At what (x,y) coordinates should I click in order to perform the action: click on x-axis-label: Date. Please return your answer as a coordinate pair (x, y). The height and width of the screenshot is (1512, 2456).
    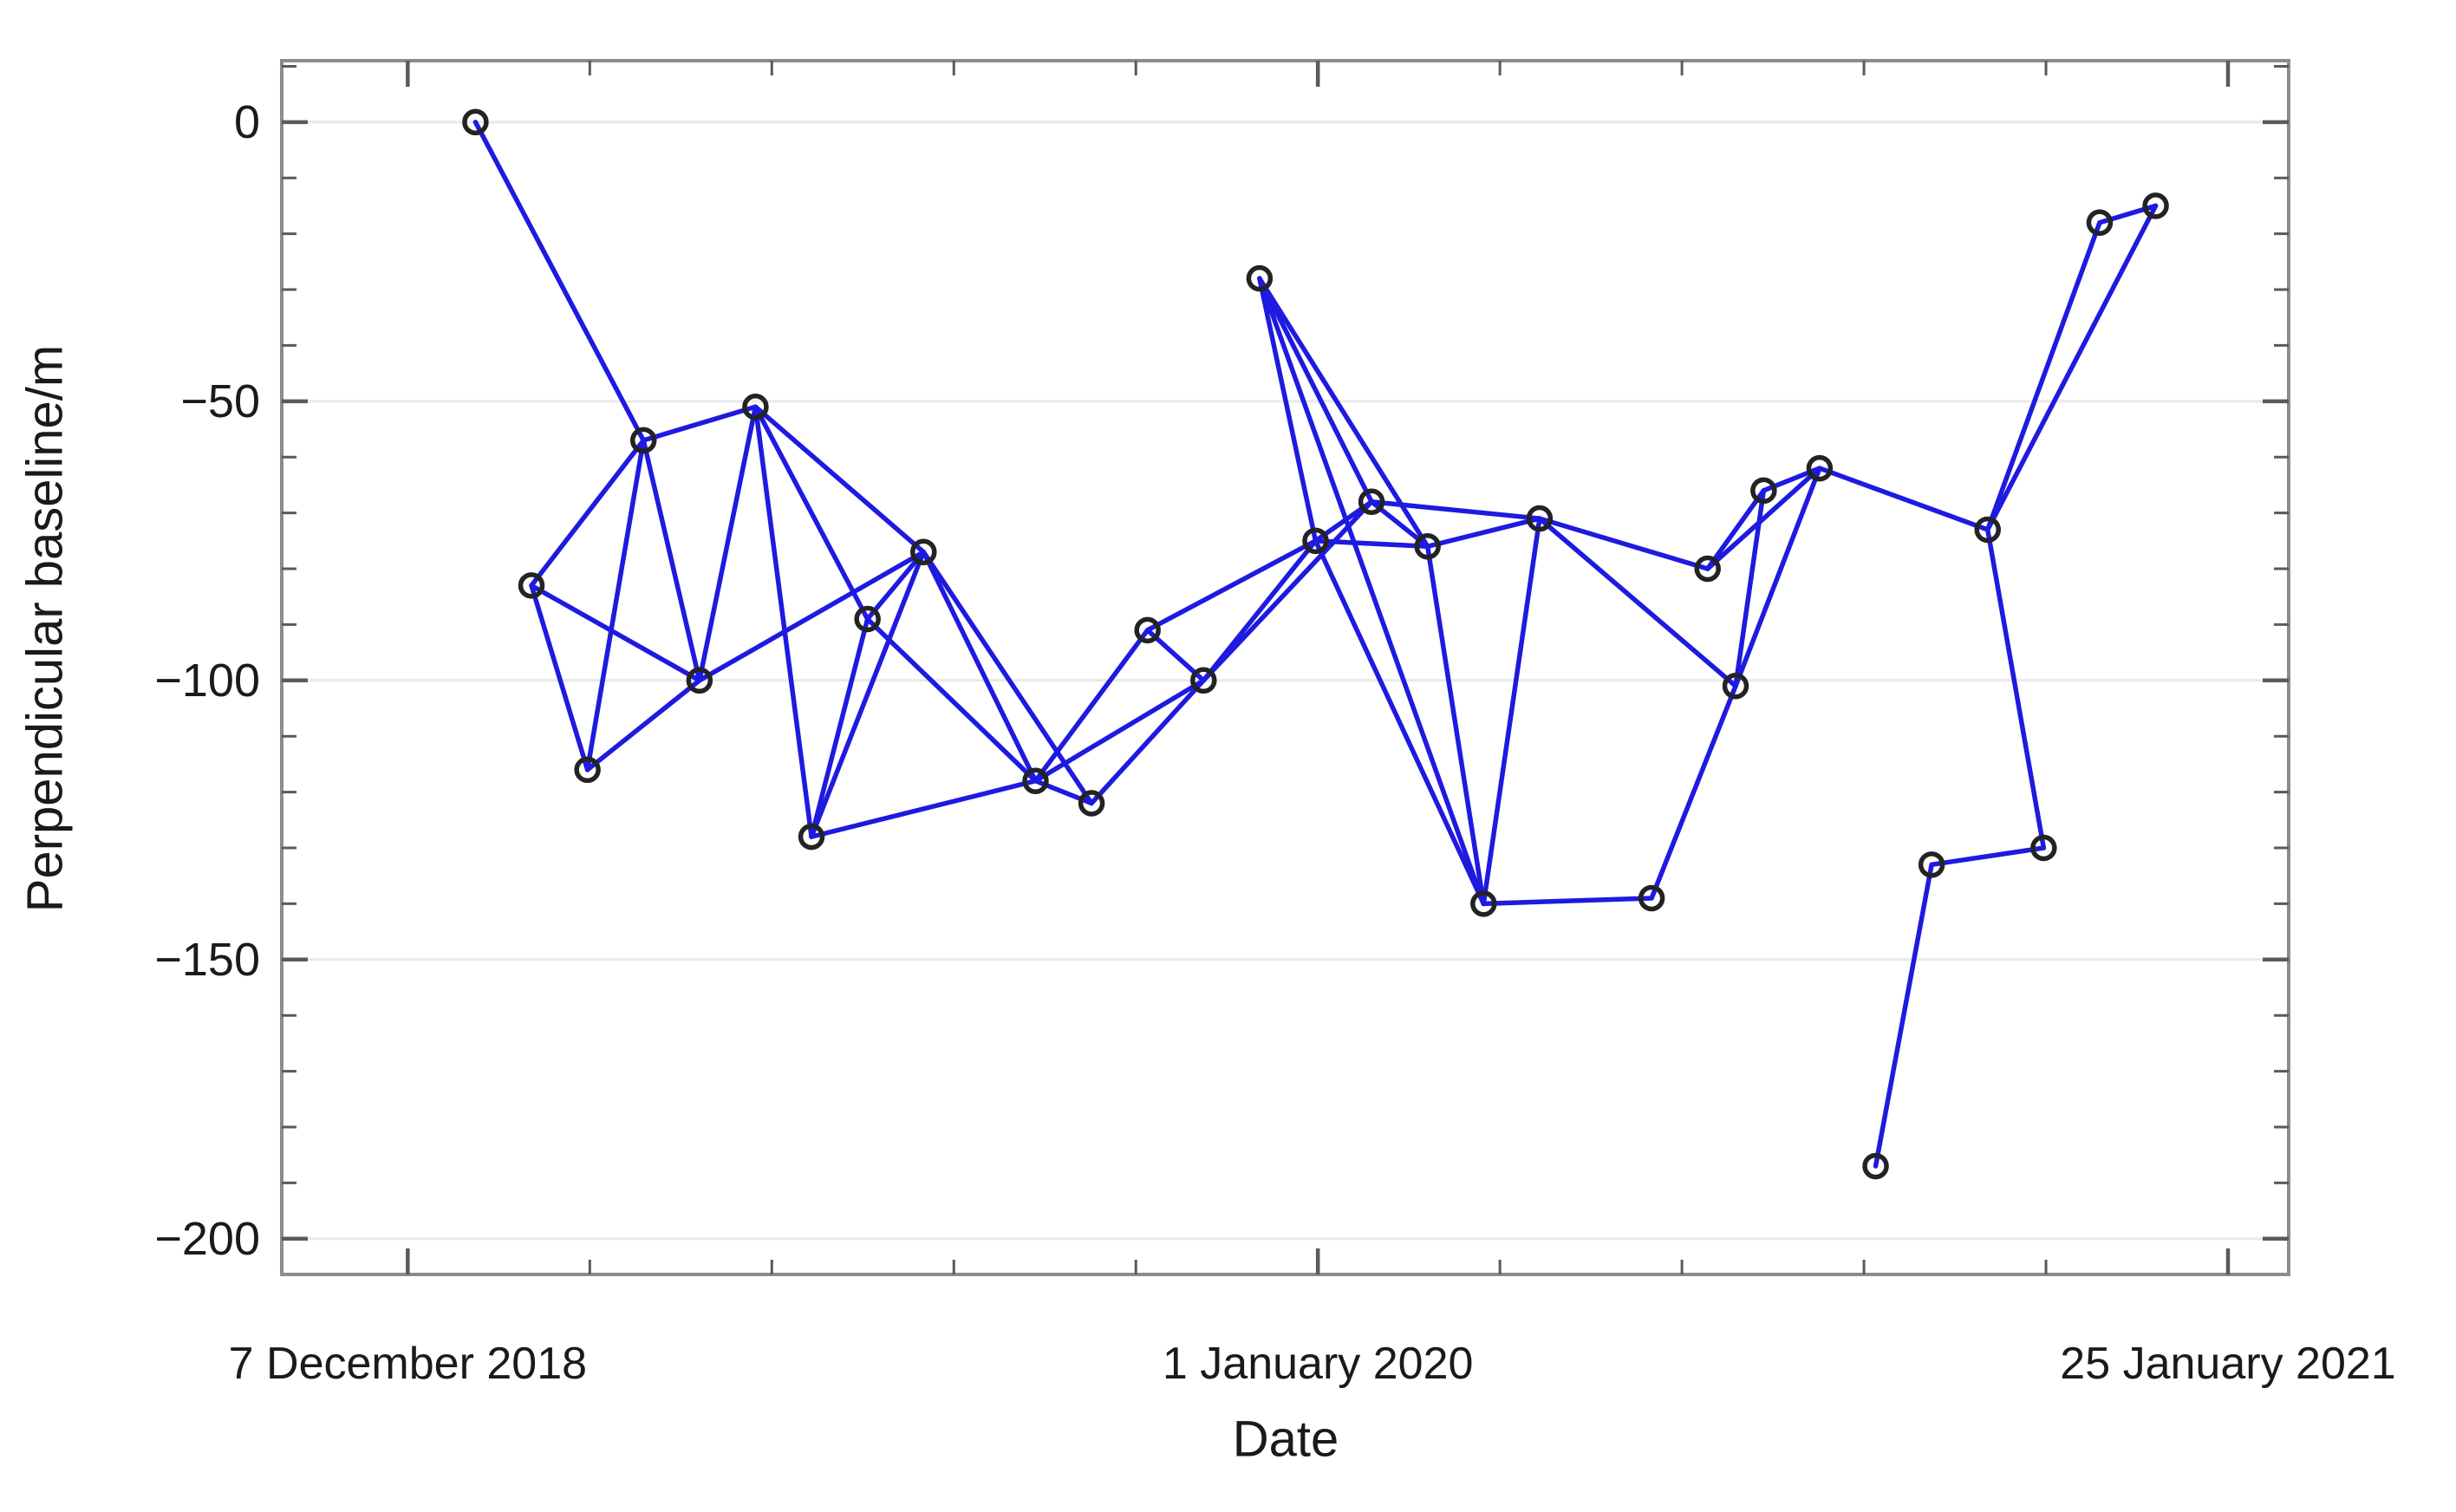
    Looking at the image, I should click on (1285, 1439).